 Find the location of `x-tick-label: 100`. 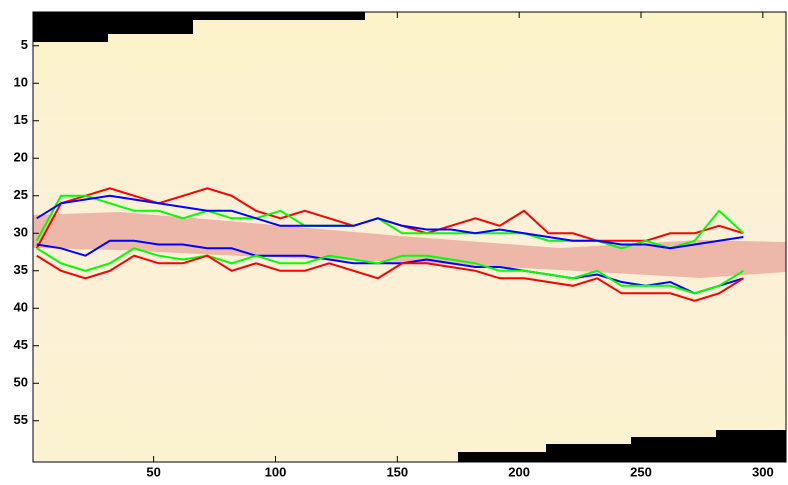

x-tick-label: 100 is located at coordinates (276, 471).